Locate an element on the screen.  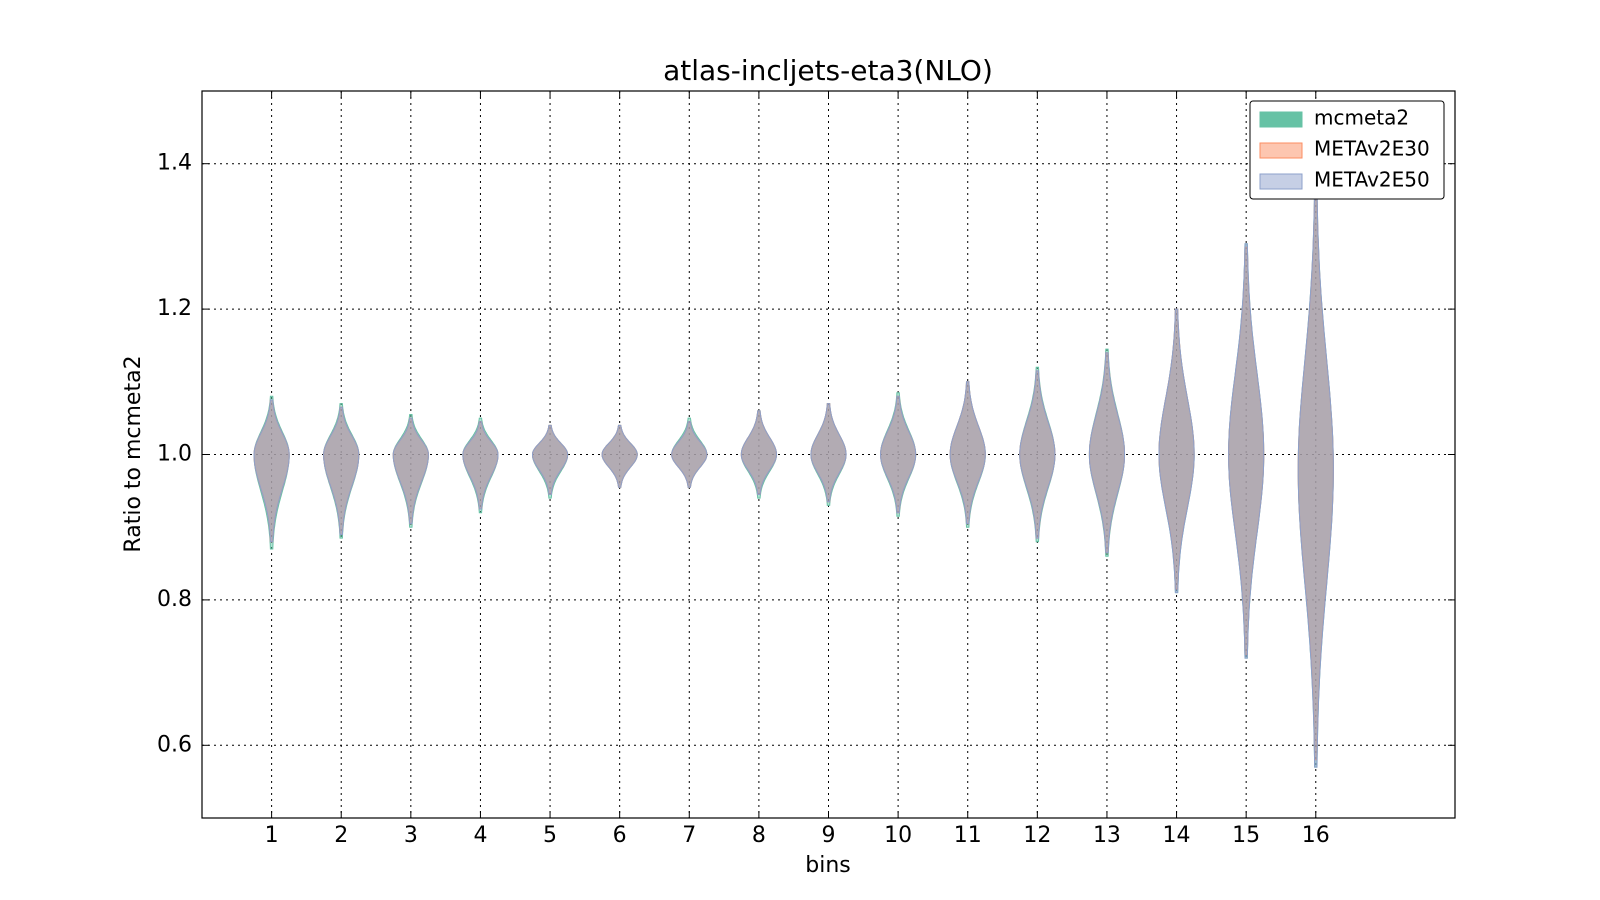
x-tick-label: 6 is located at coordinates (620, 835).